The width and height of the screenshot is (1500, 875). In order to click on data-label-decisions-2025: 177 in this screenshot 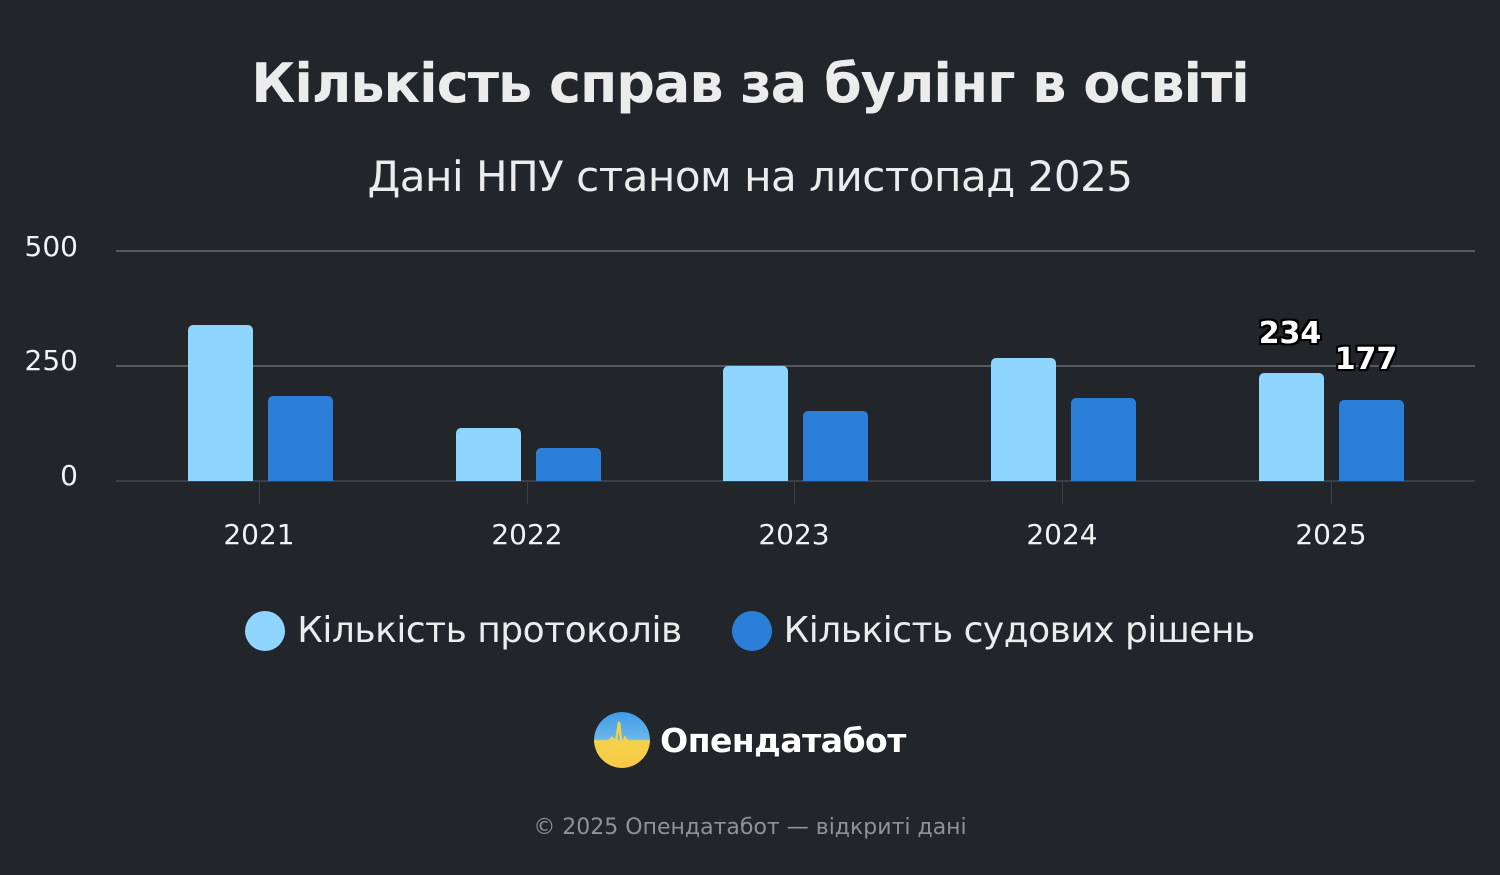, I will do `click(1366, 359)`.